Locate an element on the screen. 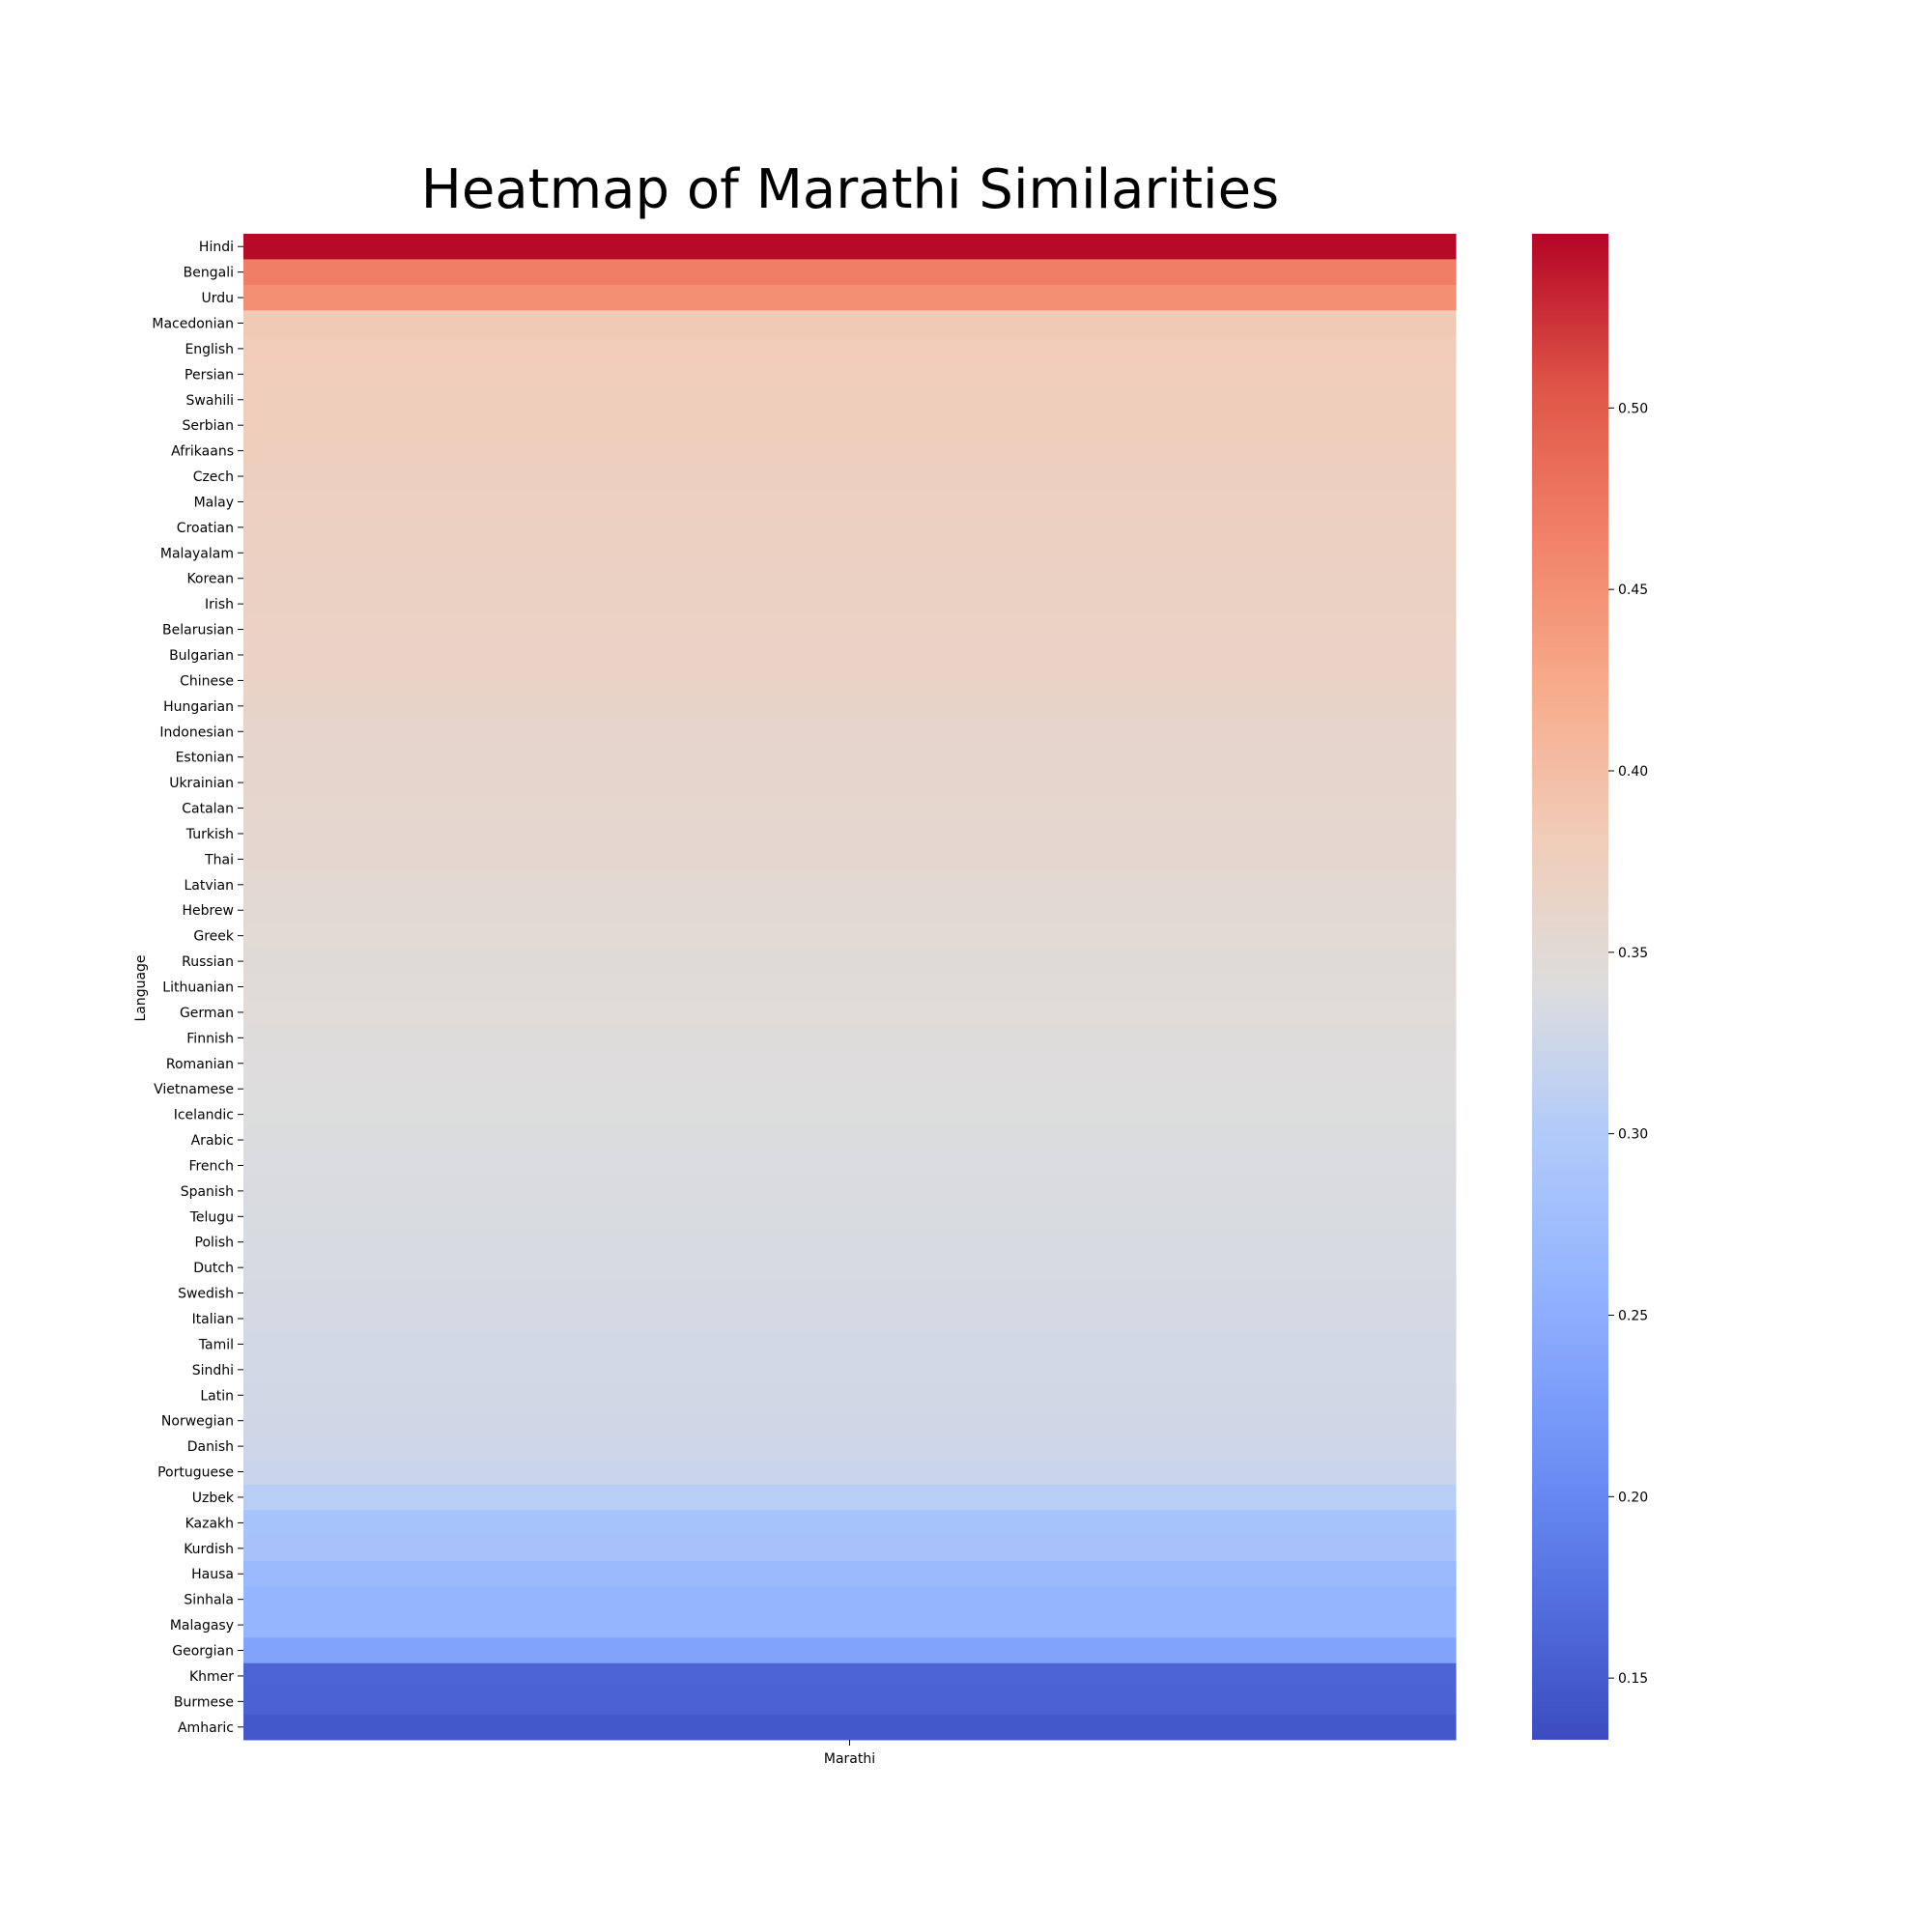  row-tick-label: Indonesian is located at coordinates (196, 732).